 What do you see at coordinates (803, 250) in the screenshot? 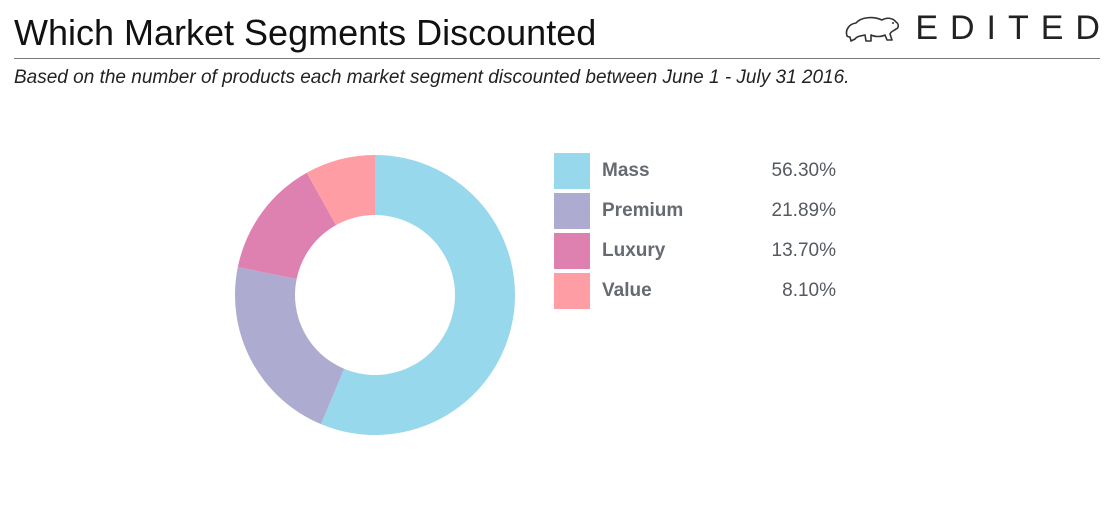
I see `legend-value: 13.70%` at bounding box center [803, 250].